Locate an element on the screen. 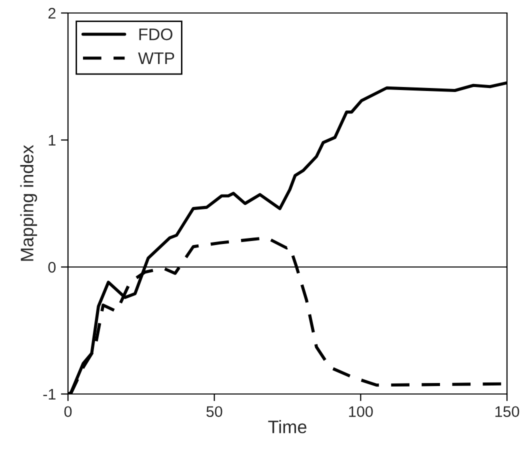 The width and height of the screenshot is (522, 449). y-tick-label: -1 is located at coordinates (49, 394).